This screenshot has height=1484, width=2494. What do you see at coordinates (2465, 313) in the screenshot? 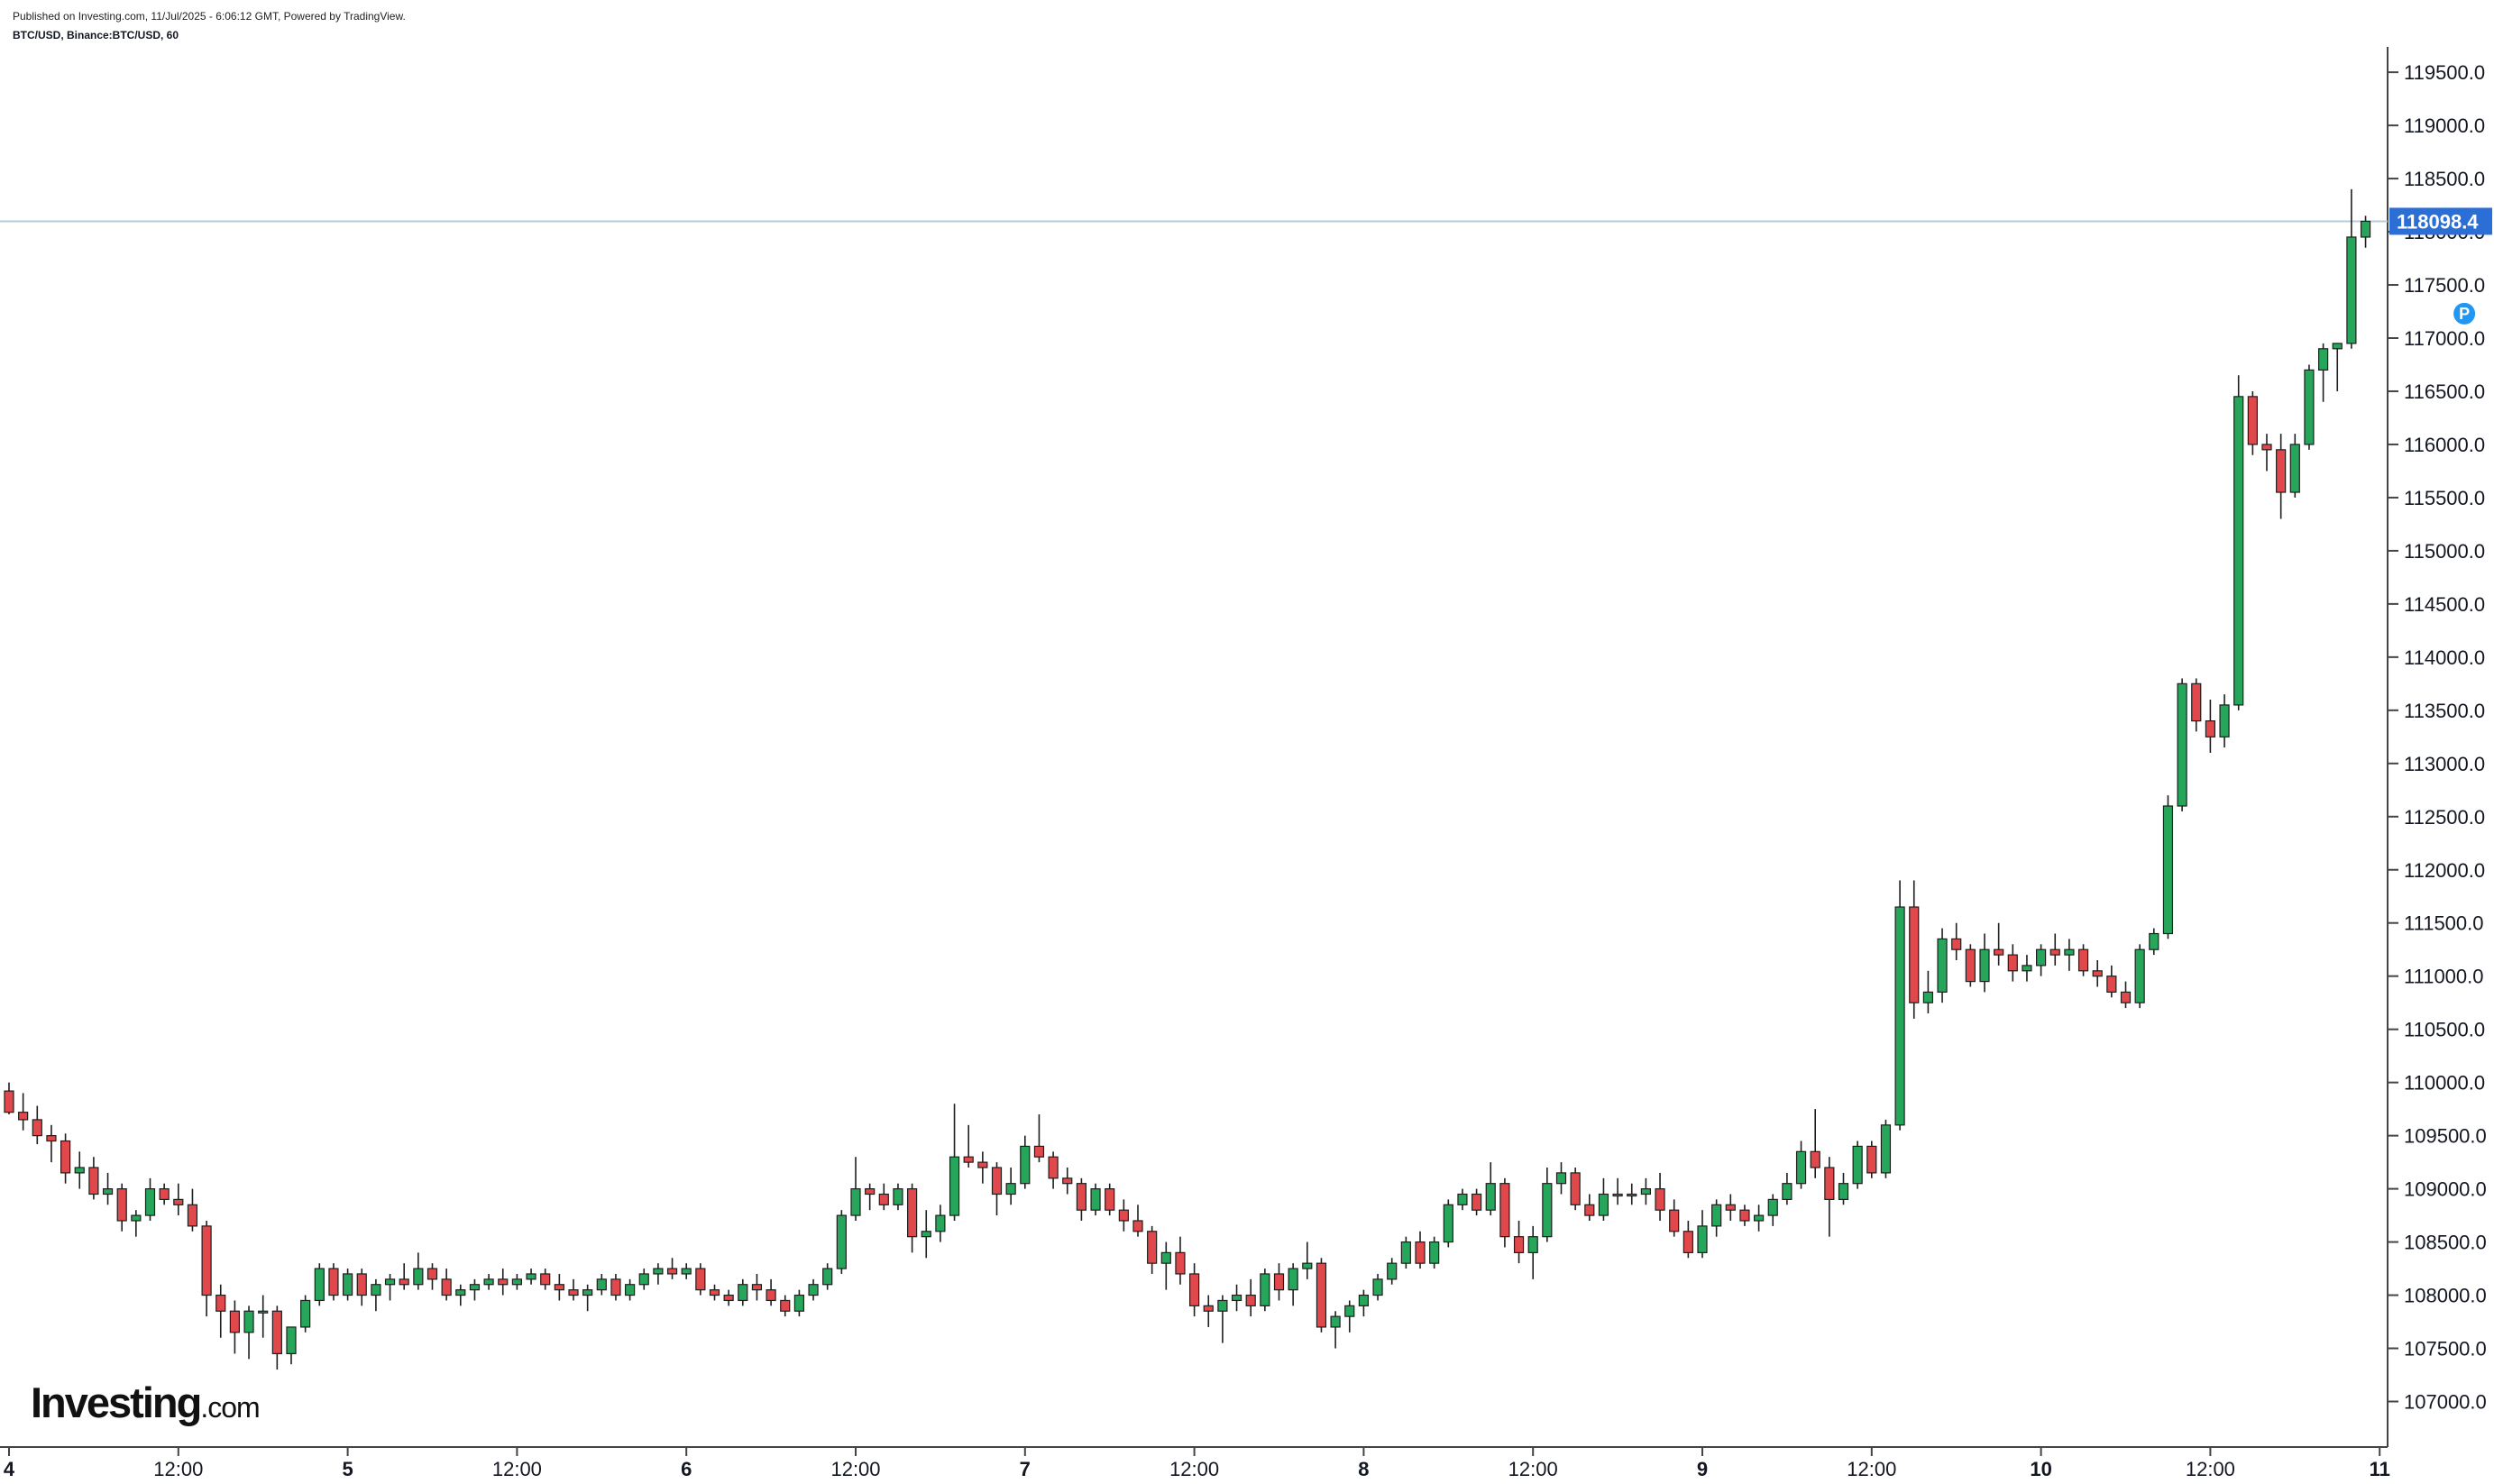
I see `marker-badge` at bounding box center [2465, 313].